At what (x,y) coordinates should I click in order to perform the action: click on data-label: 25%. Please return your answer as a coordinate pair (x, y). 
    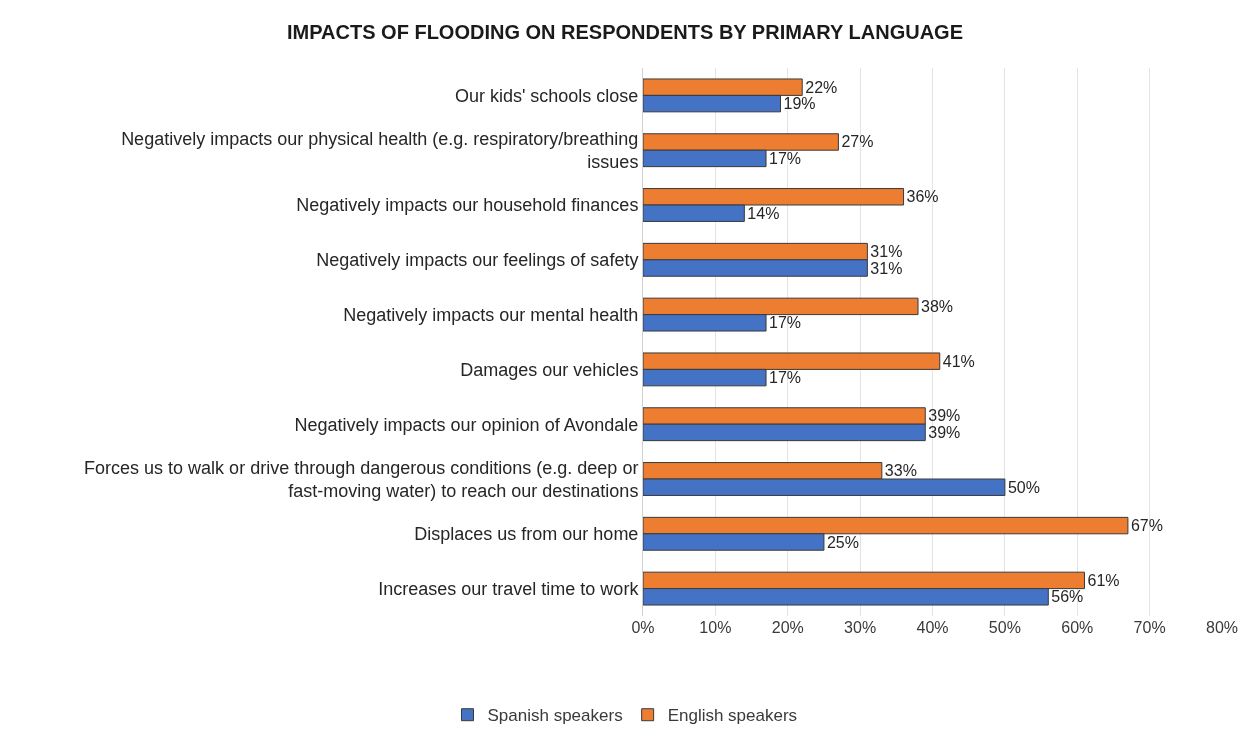
    Looking at the image, I should click on (842, 542).